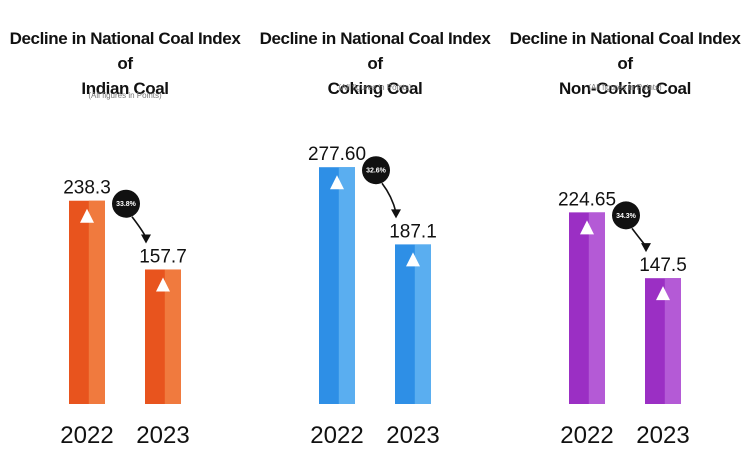  I want to click on decline-percent: 34.3%, so click(626, 216).